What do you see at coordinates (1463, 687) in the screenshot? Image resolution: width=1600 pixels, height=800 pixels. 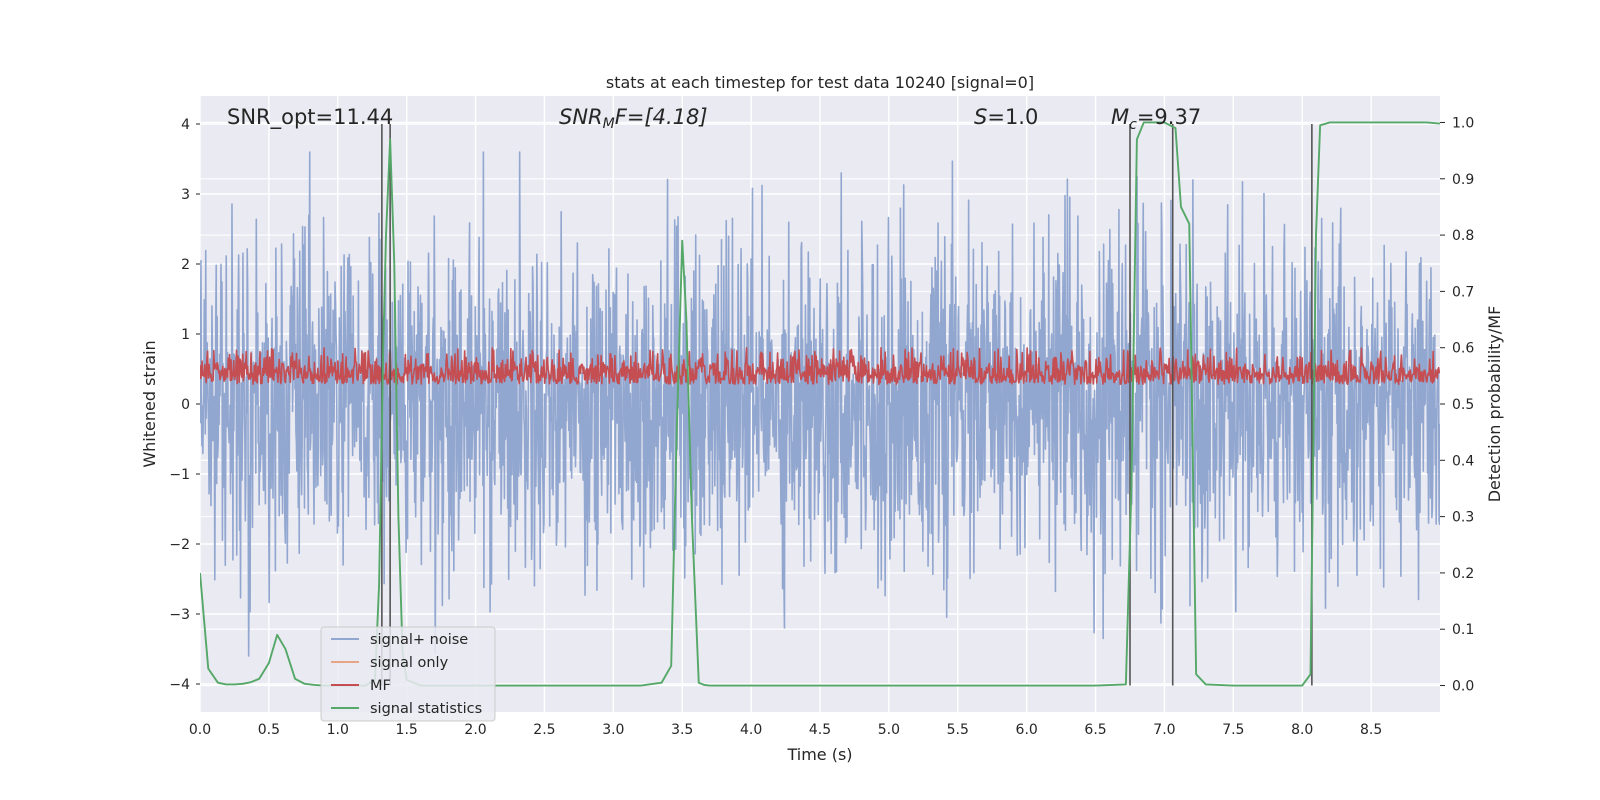 I see `y-right-tick-label: 0.0` at bounding box center [1463, 687].